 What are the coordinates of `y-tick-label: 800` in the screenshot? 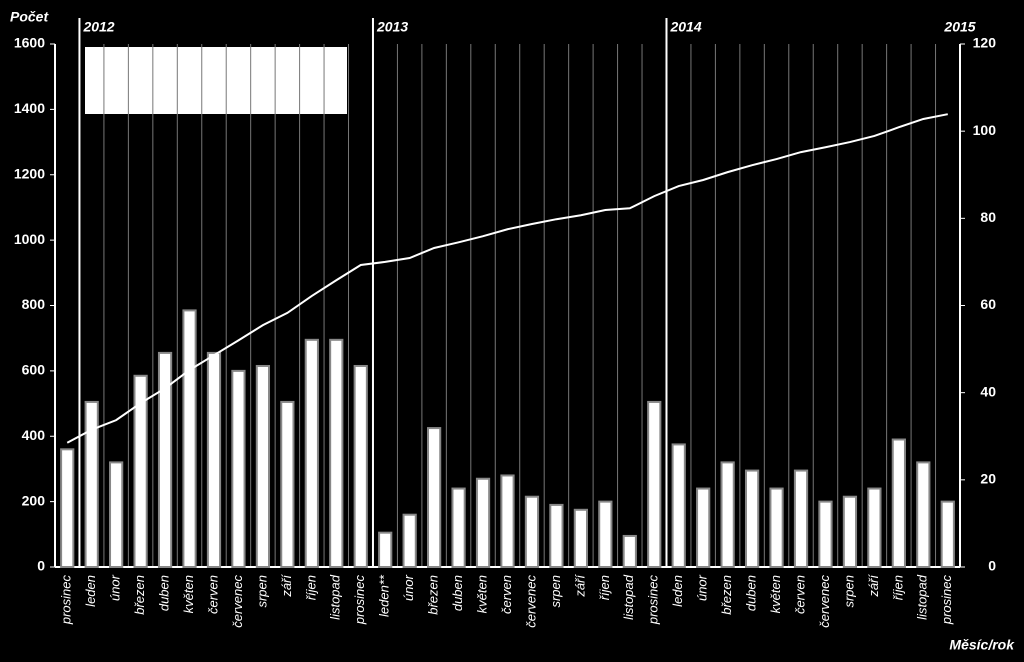 It's located at (34, 304).